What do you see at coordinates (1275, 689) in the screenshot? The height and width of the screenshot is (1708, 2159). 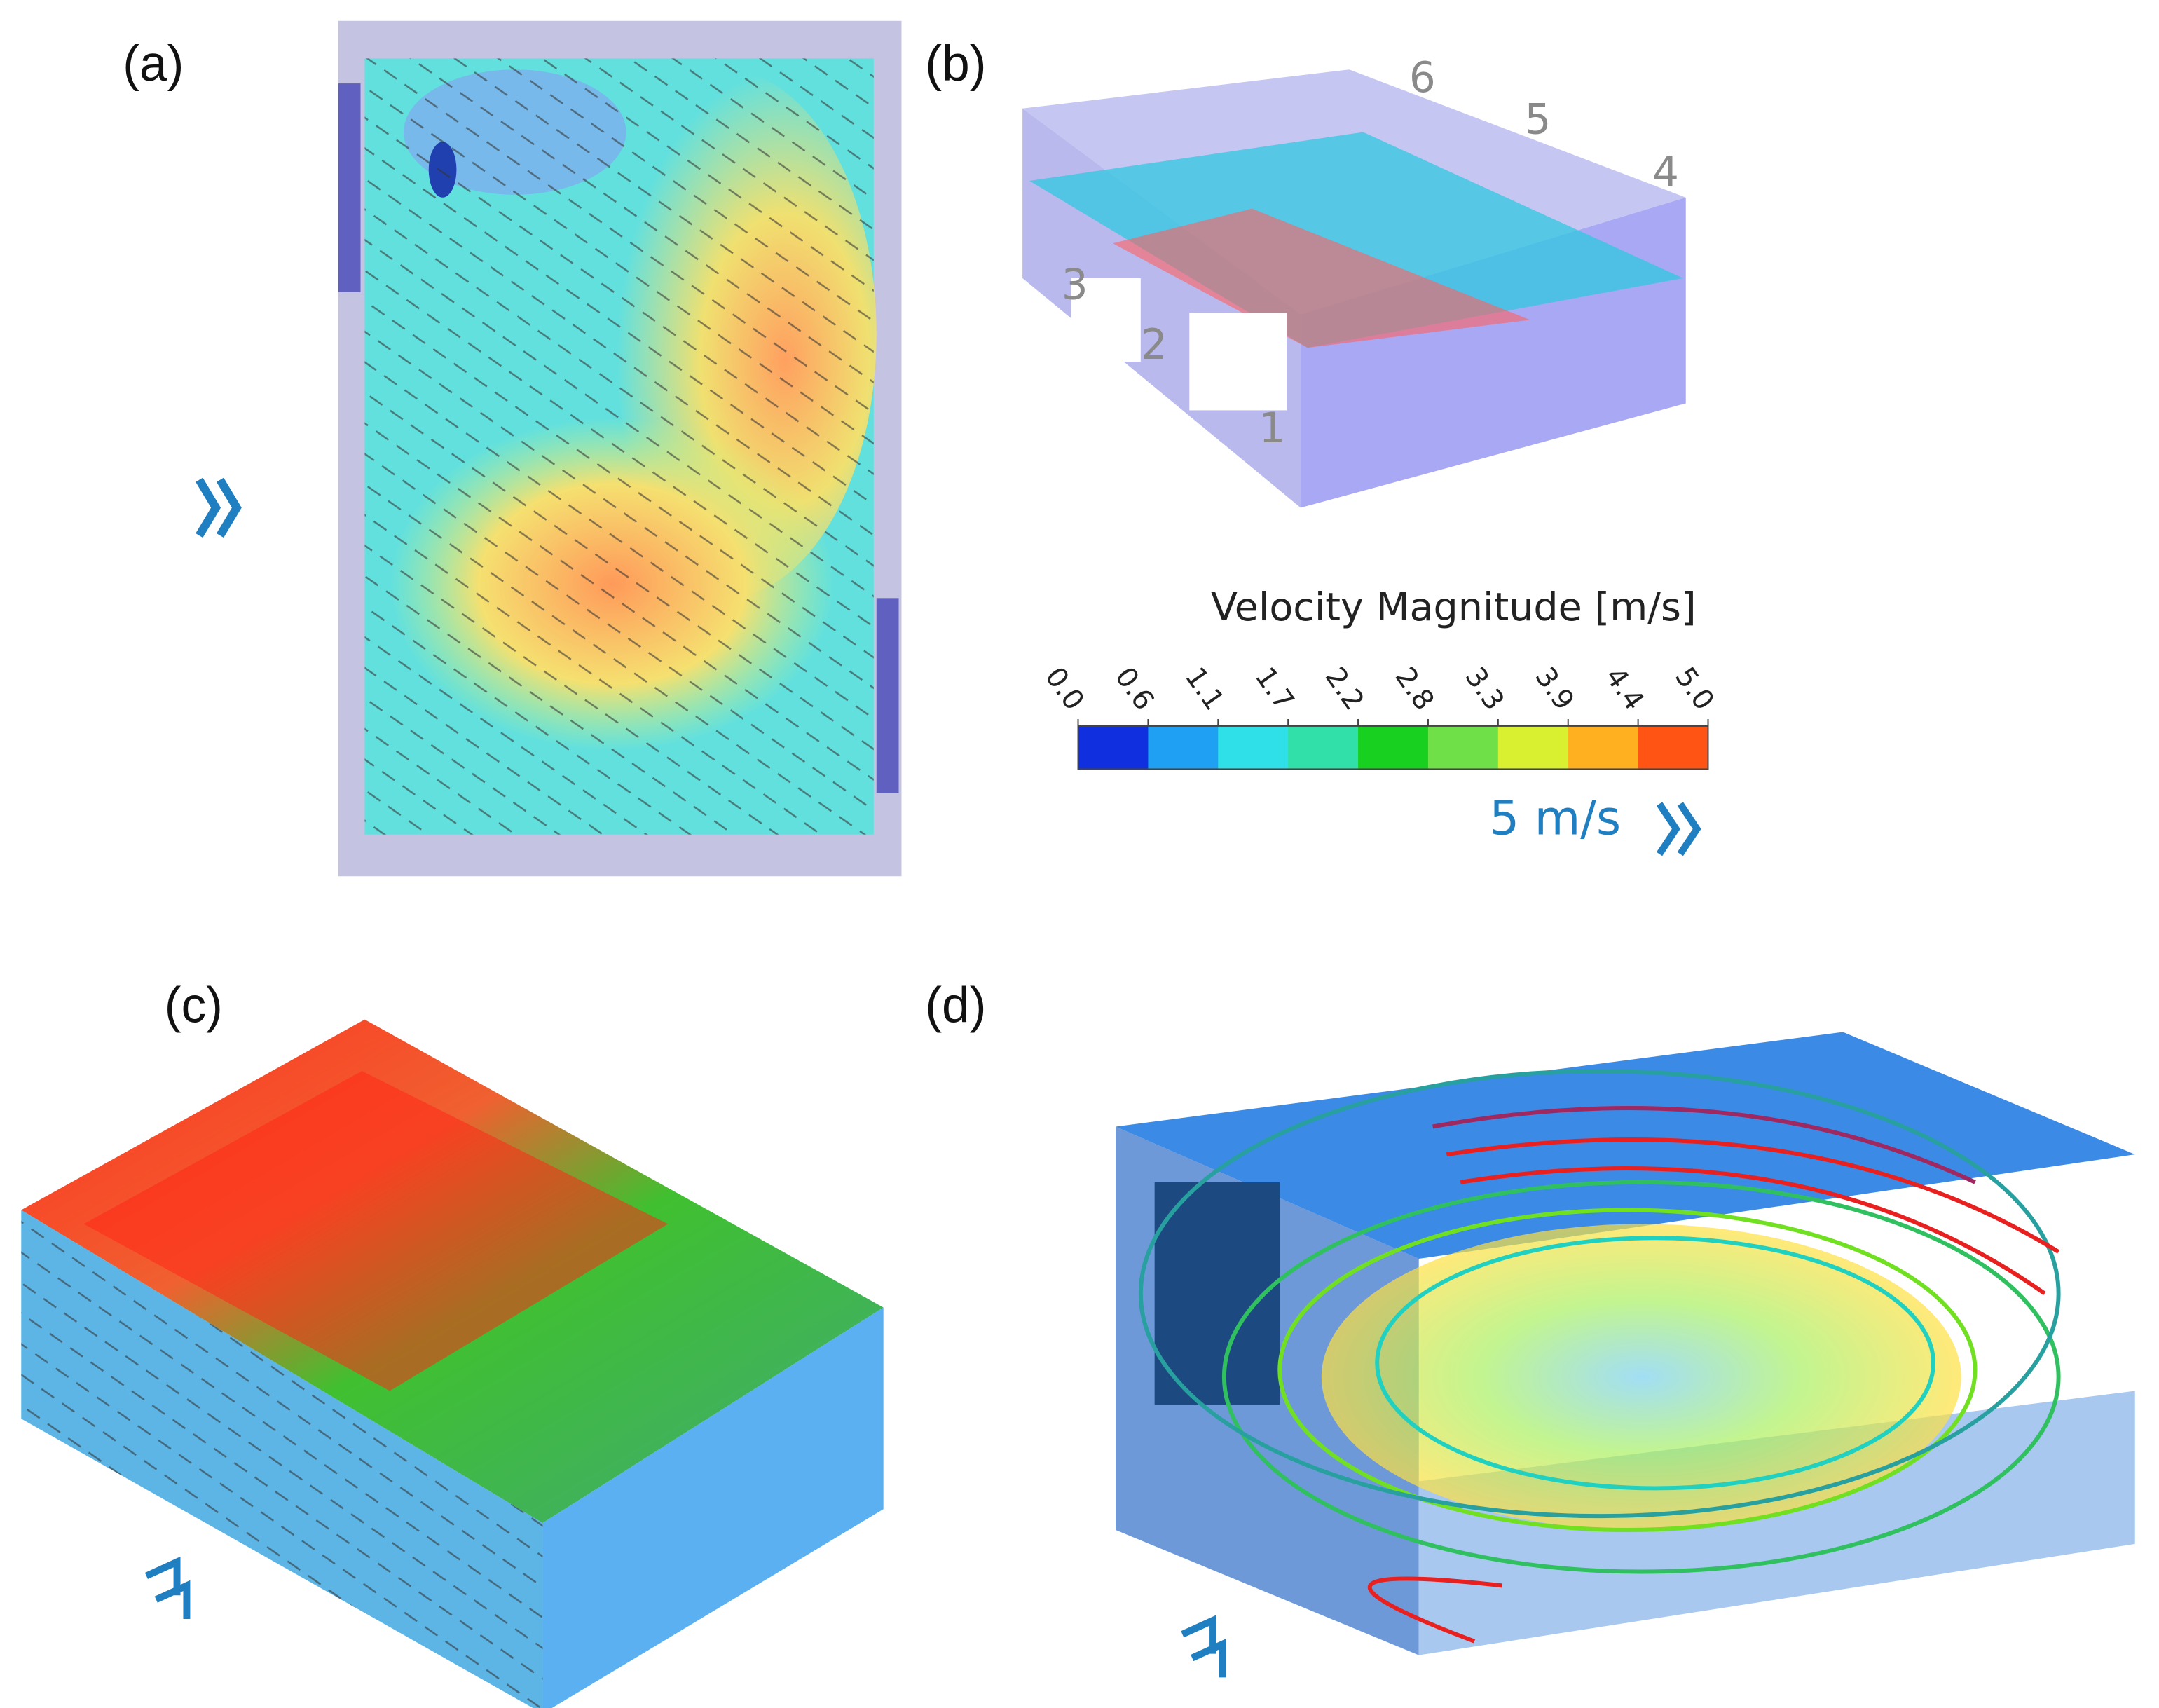 I see `colorbar-tick-label: 1.7` at bounding box center [1275, 689].